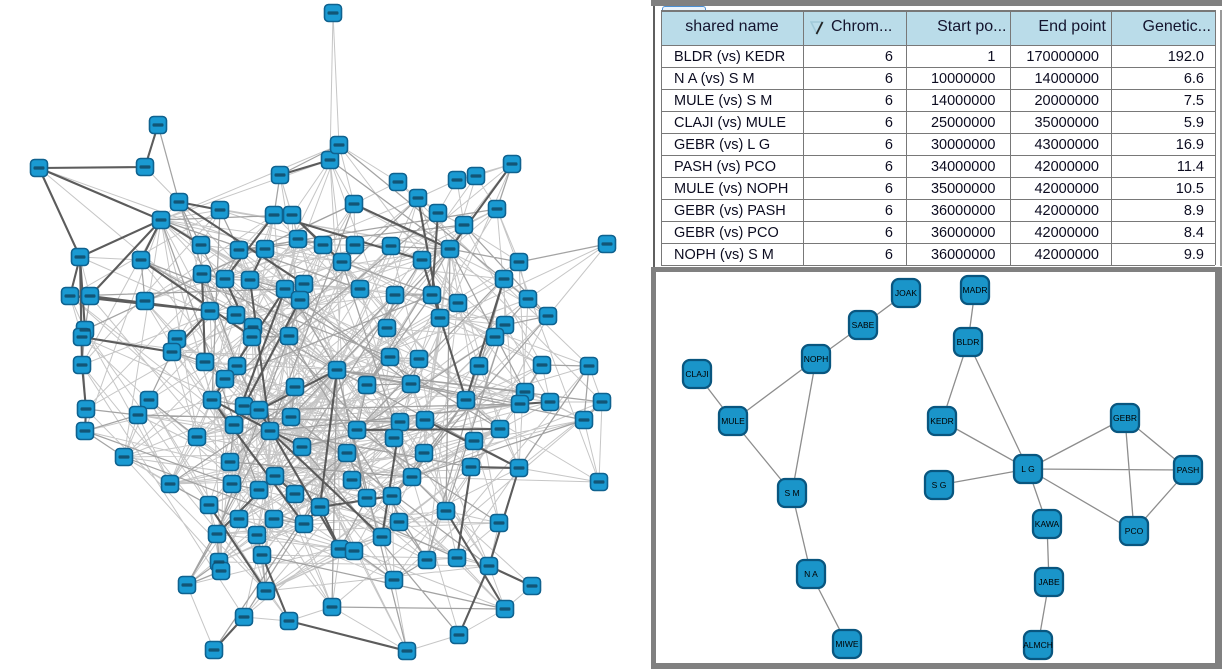  What do you see at coordinates (1188, 470) in the screenshot?
I see `svg-text: PASH` at bounding box center [1188, 470].